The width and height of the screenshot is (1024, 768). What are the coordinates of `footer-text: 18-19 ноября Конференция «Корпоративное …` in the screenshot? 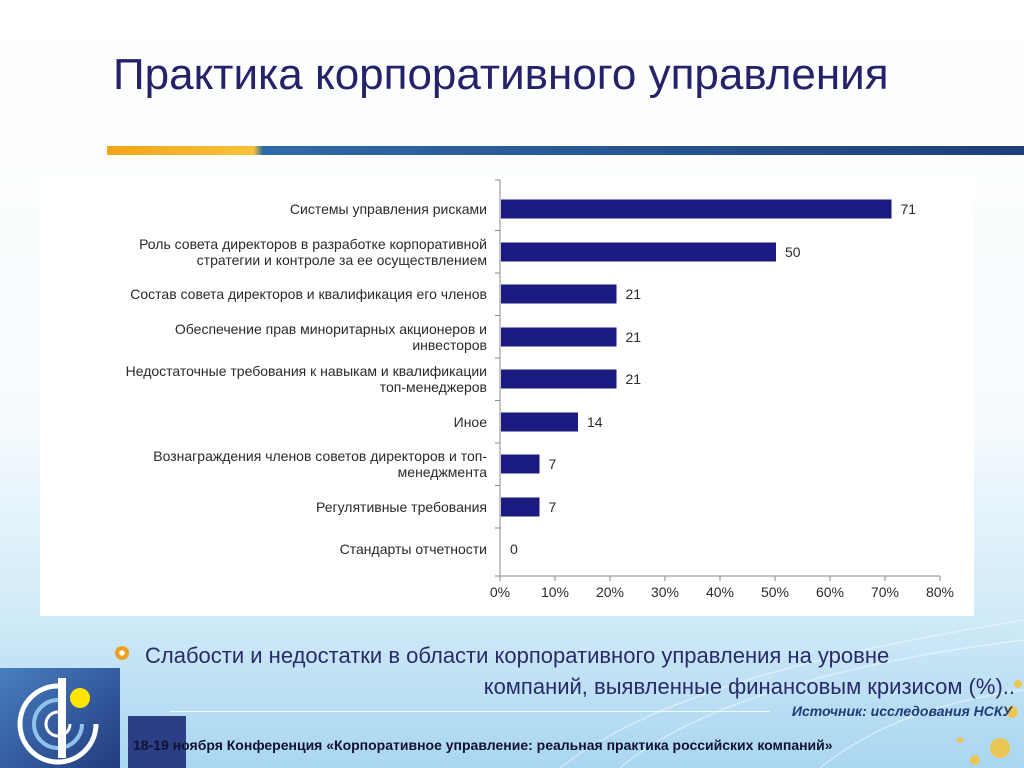 It's located at (483, 745).